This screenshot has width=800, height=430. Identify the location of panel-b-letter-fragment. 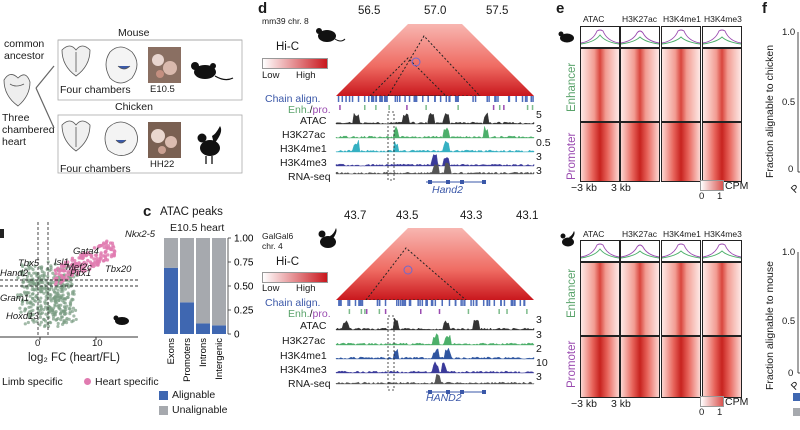
(2, 233).